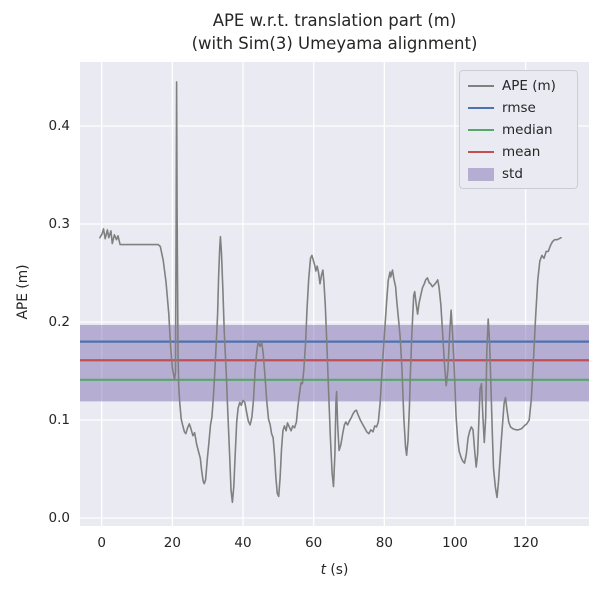  What do you see at coordinates (527, 130) in the screenshot?
I see `legend-label-median: median` at bounding box center [527, 130].